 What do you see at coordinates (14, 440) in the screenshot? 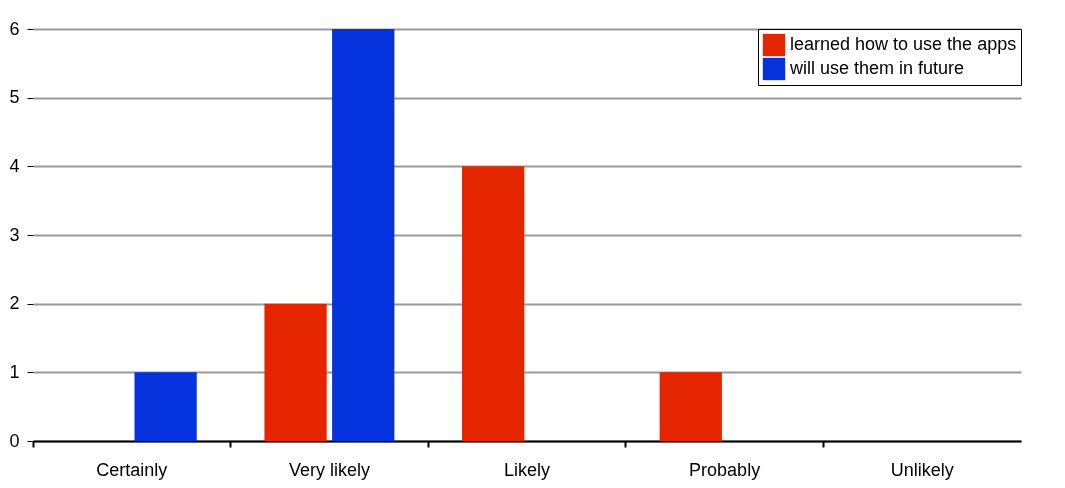
I see `y-tick-label: 0` at bounding box center [14, 440].